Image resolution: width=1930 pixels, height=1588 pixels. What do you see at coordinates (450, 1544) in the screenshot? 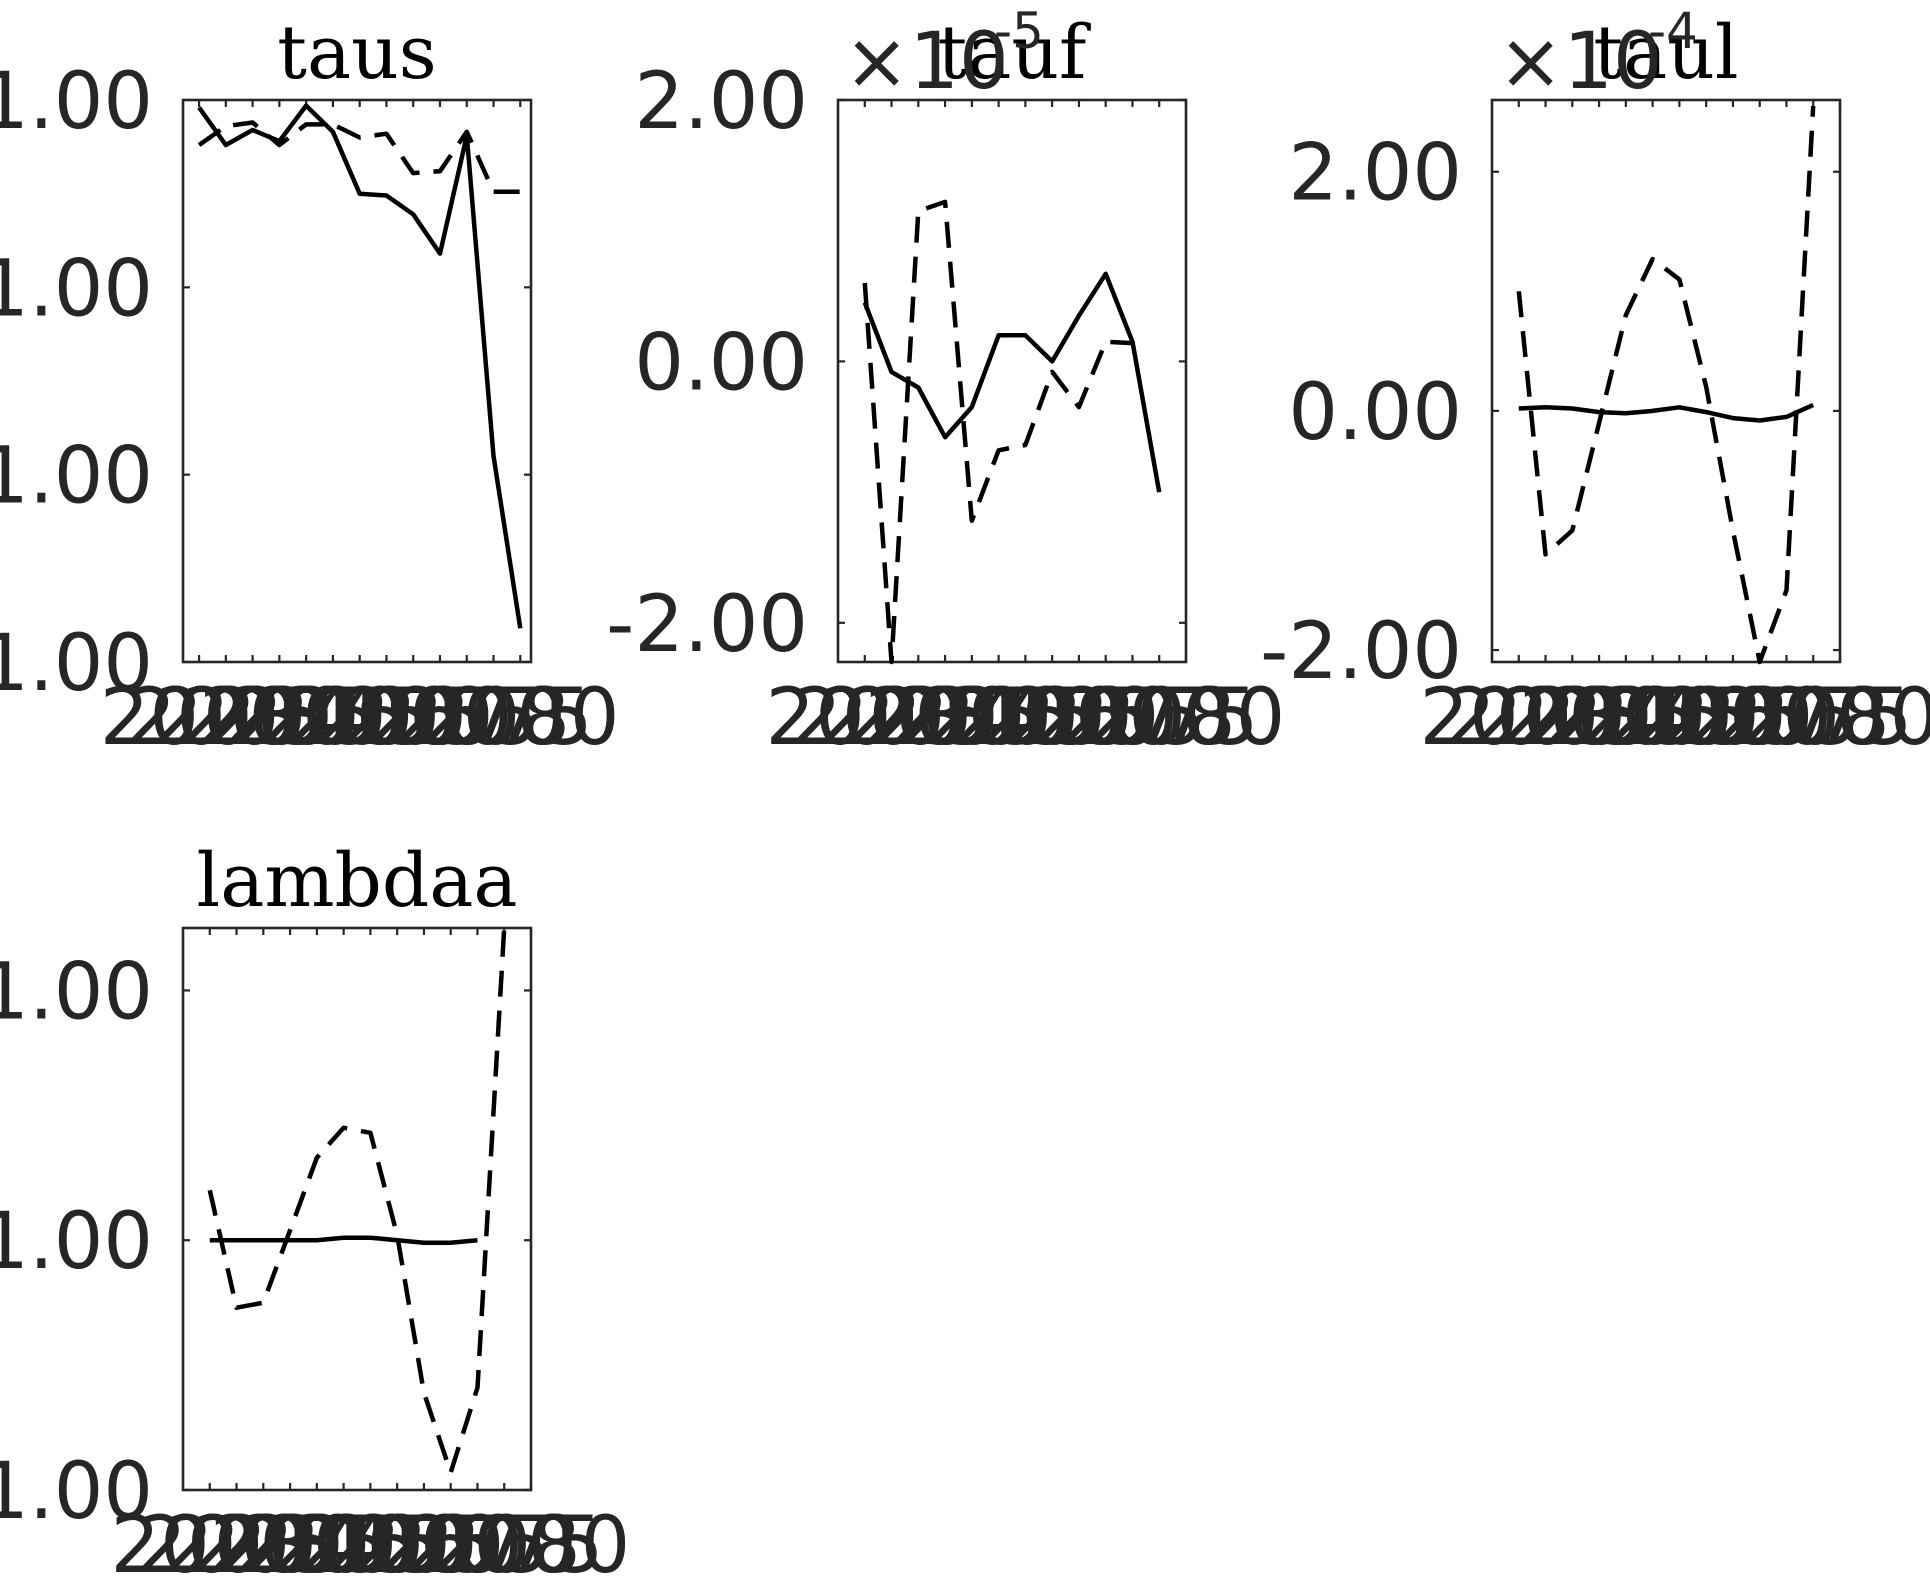
I see `lambdaa-xtick-label: 2065` at bounding box center [450, 1544].